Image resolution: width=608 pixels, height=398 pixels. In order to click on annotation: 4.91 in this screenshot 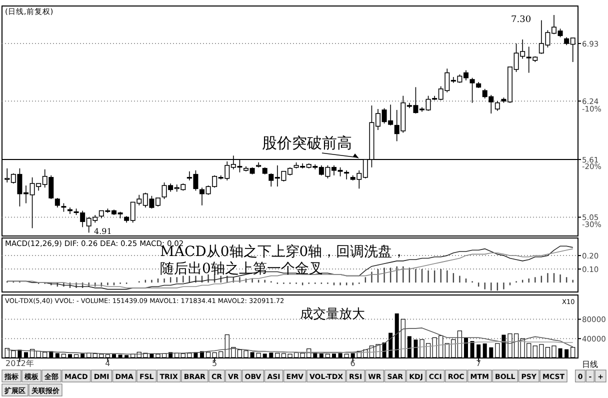, I will do `click(103, 231)`.